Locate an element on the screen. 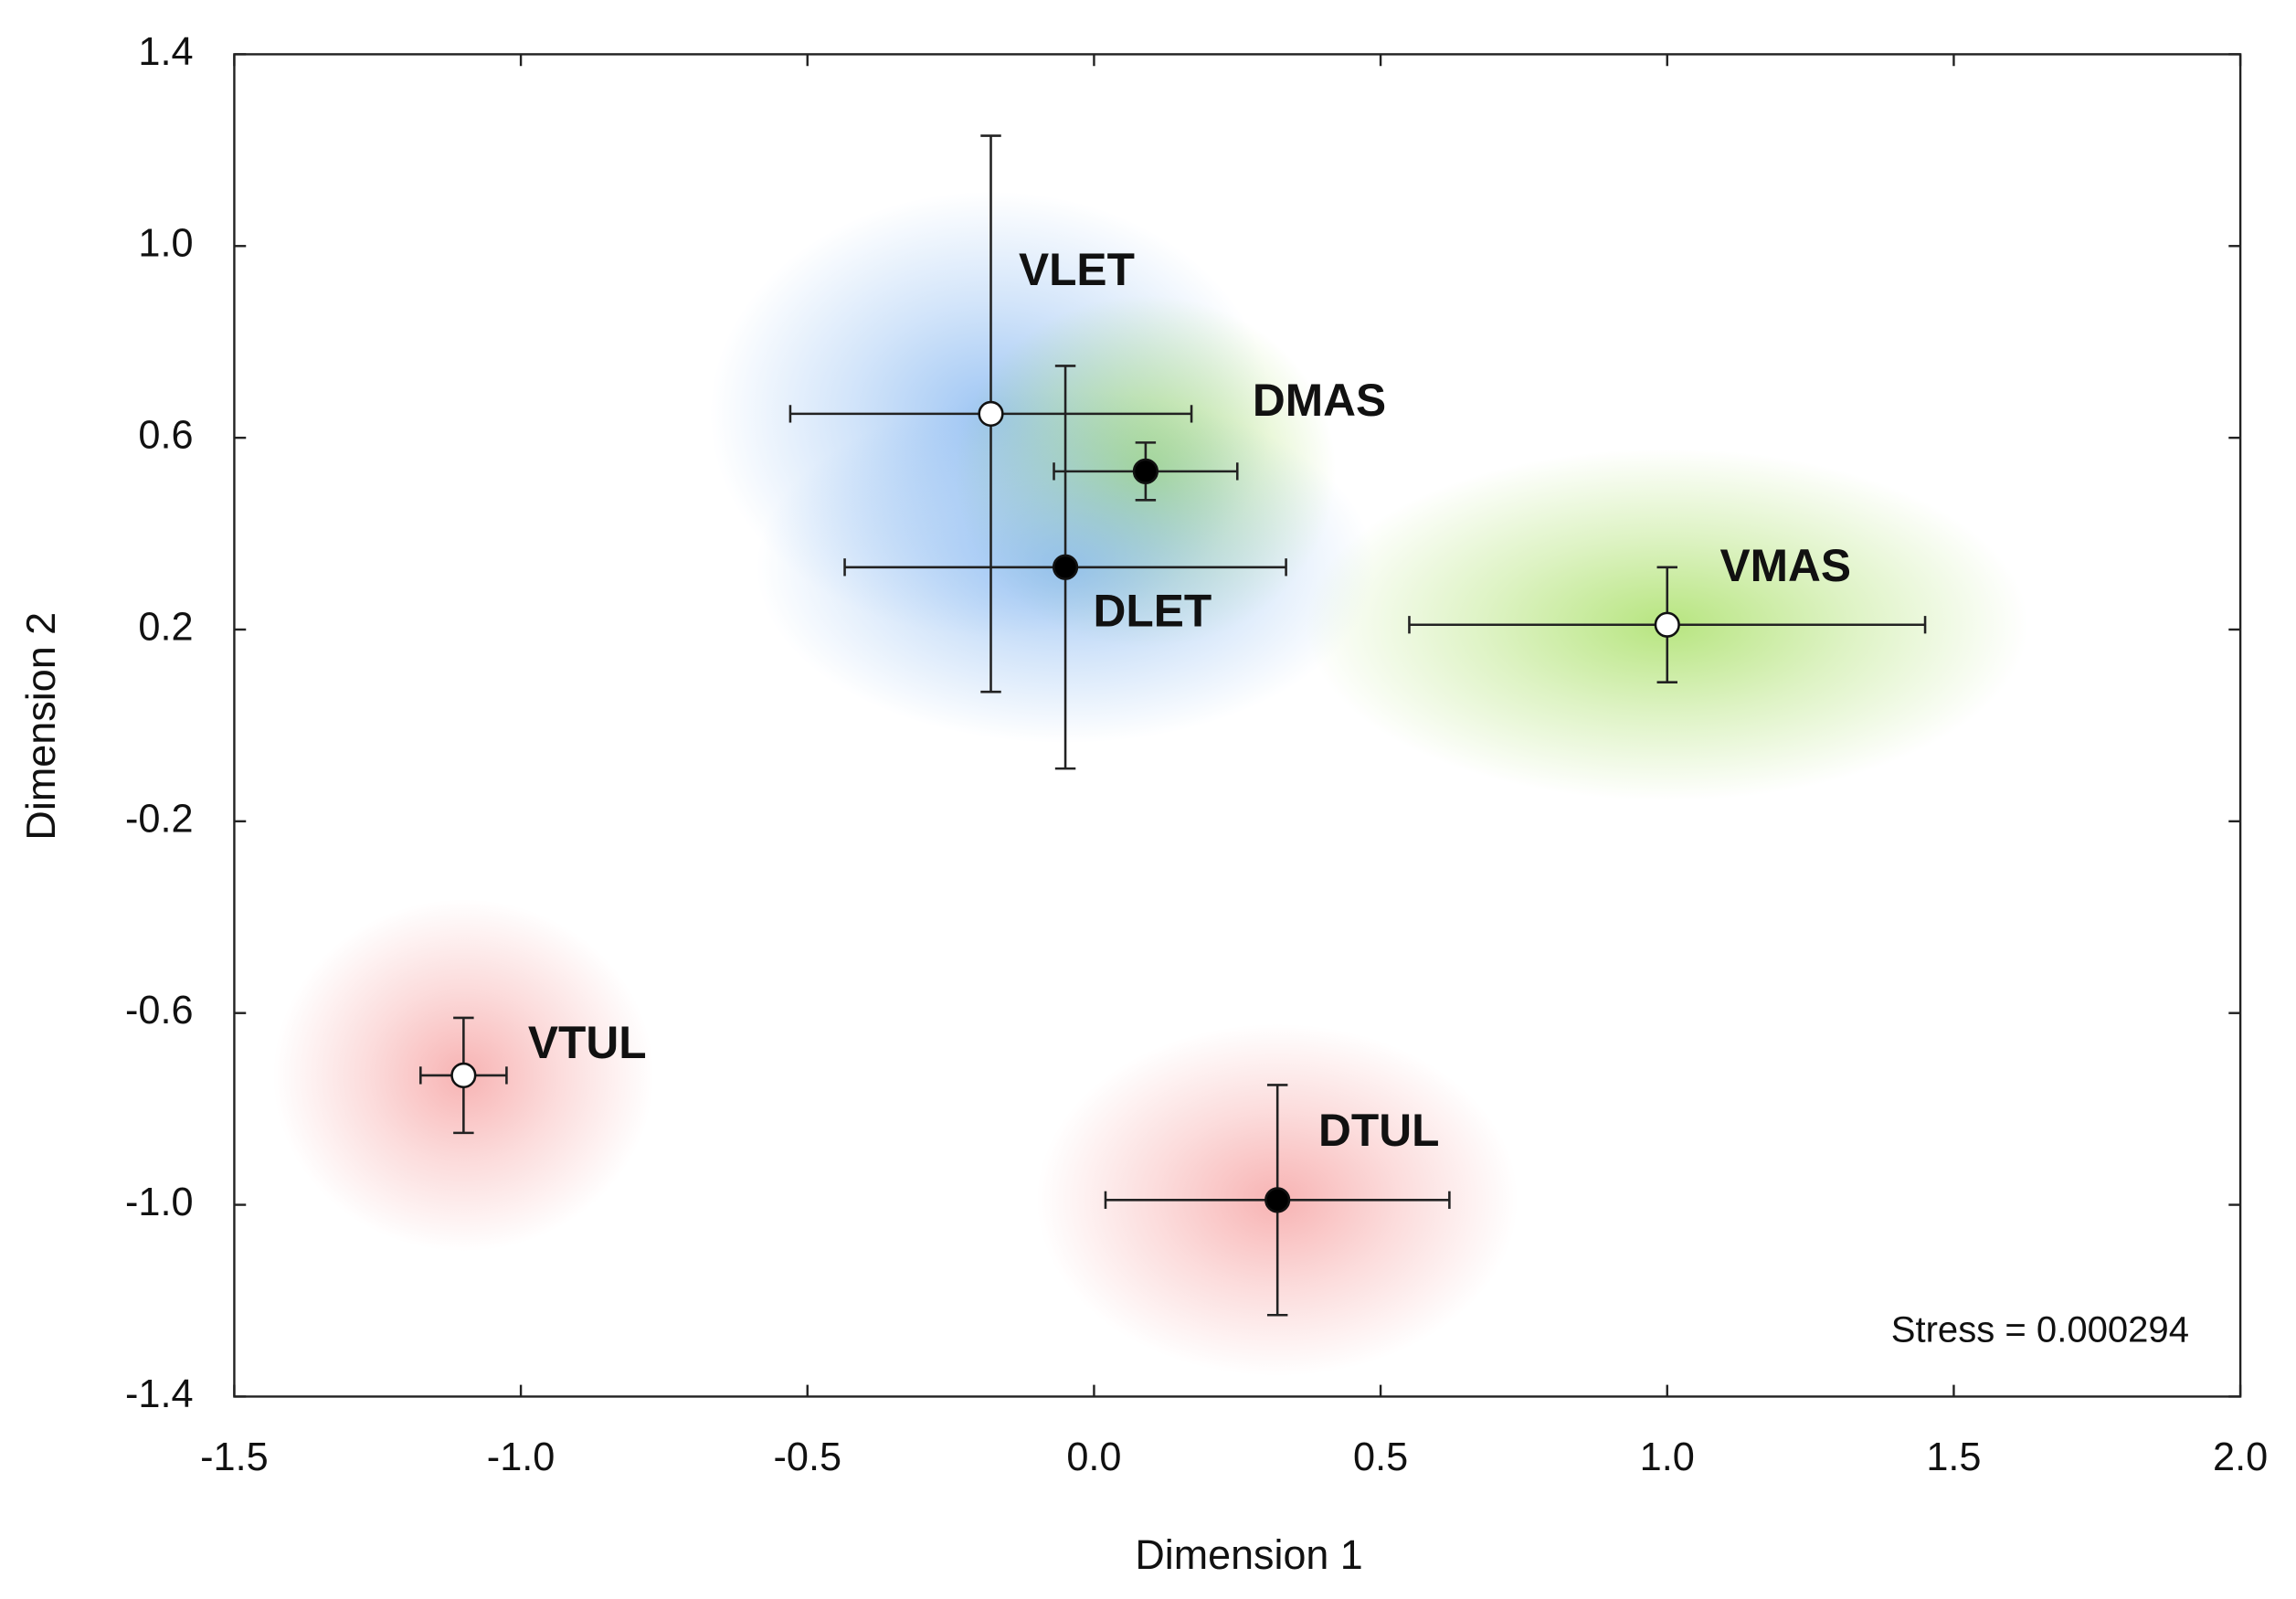  y-tick-label: 0.6 is located at coordinates (165, 436).